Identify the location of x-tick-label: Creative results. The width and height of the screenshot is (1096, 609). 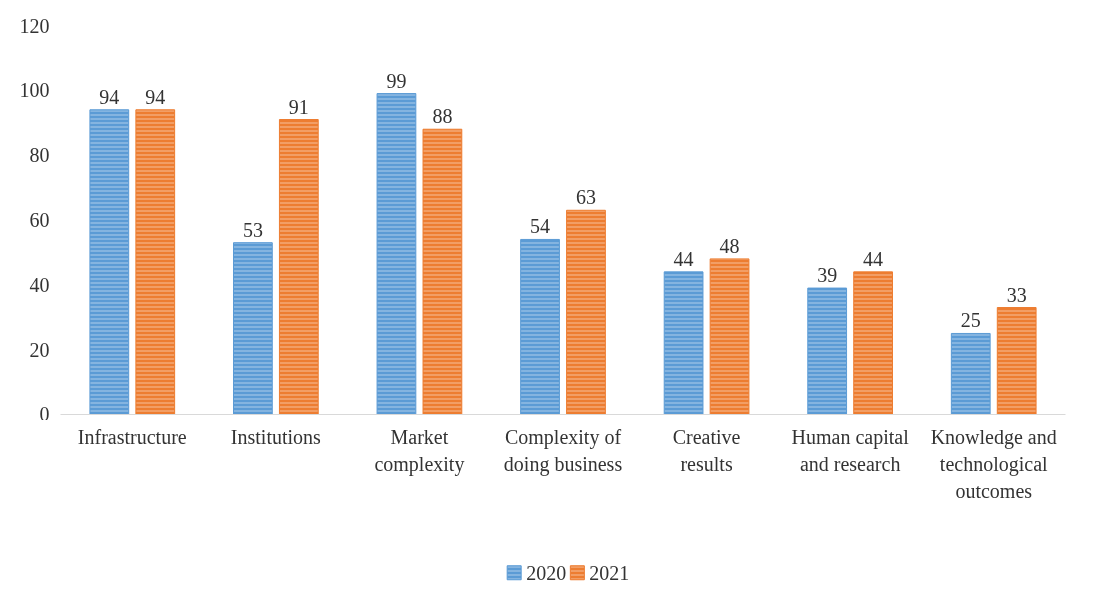
(706, 450).